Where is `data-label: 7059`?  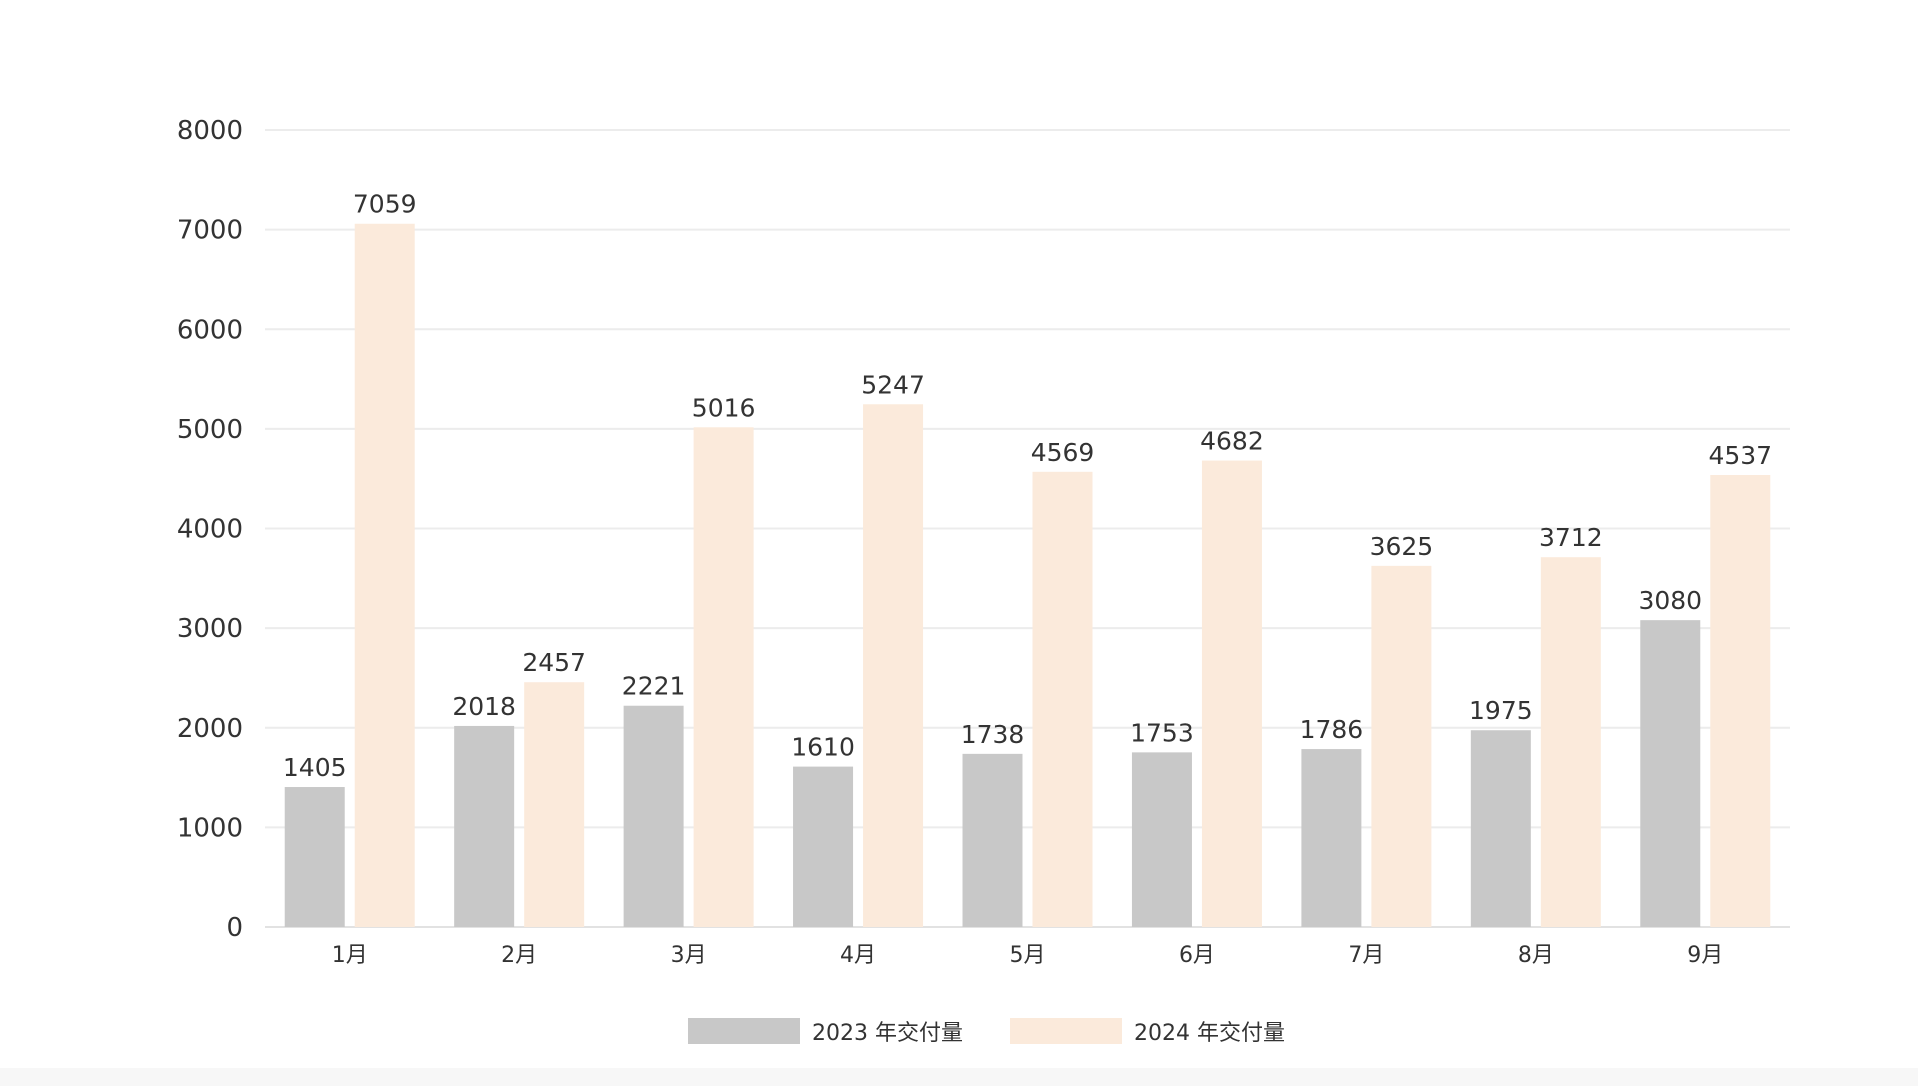 data-label: 7059 is located at coordinates (385, 204).